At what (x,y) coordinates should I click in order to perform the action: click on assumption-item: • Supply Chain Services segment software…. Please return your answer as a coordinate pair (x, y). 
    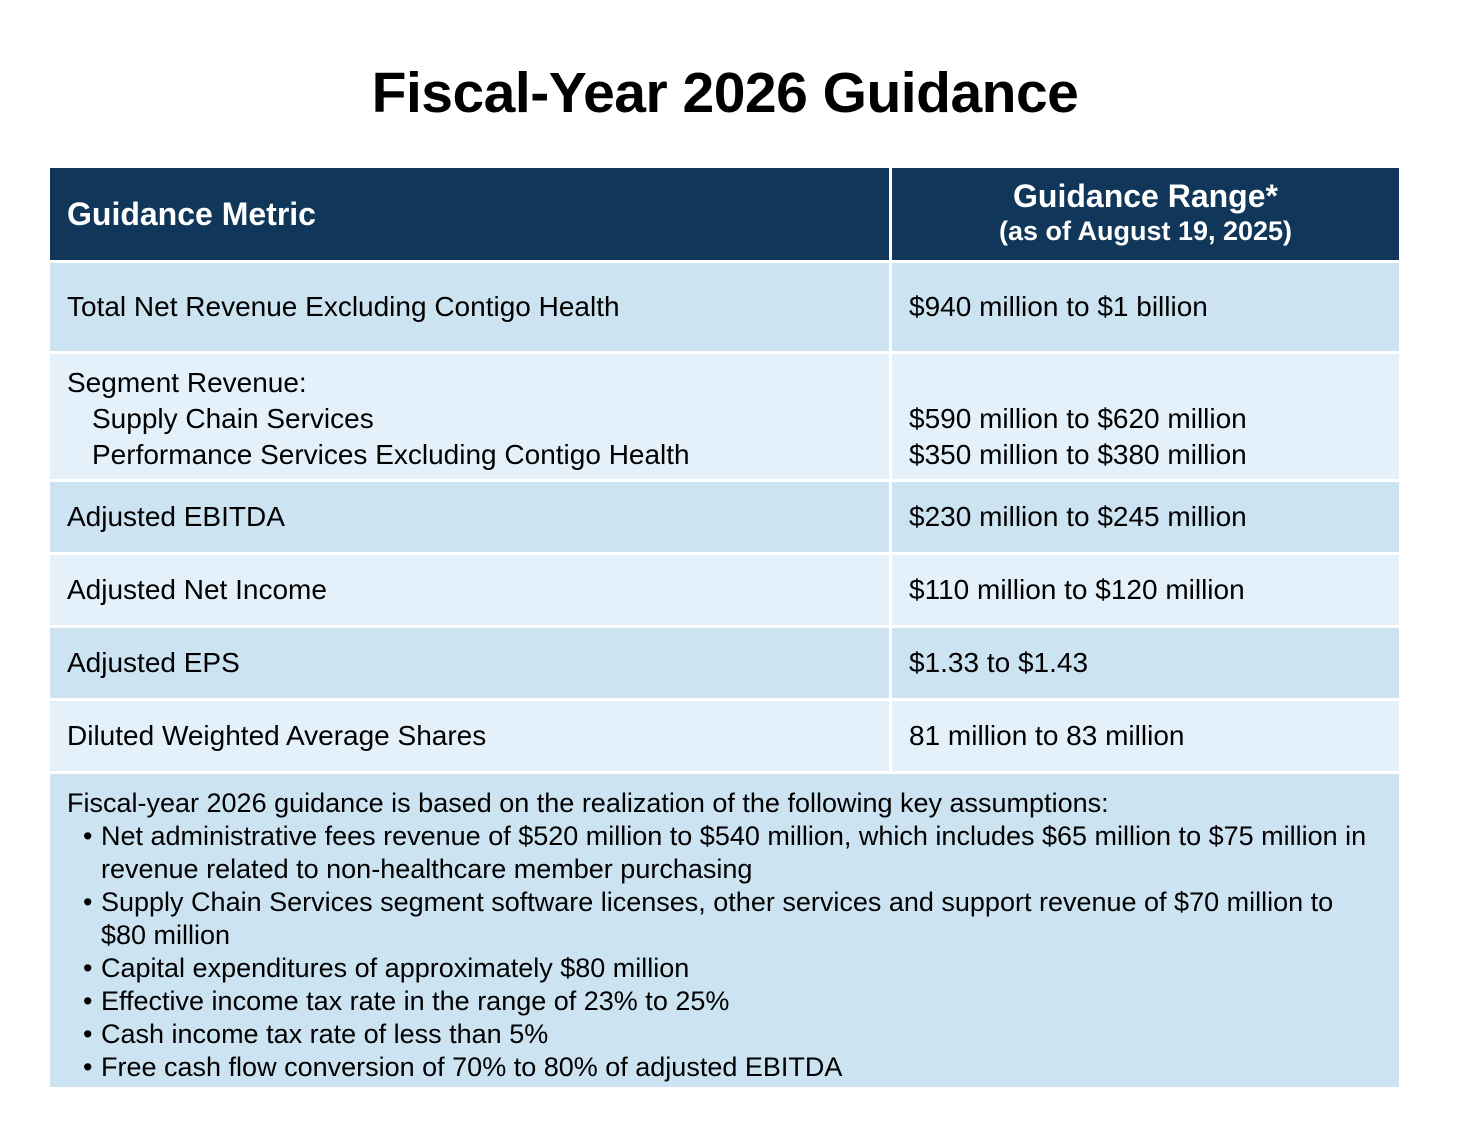
    Looking at the image, I should click on (741, 919).